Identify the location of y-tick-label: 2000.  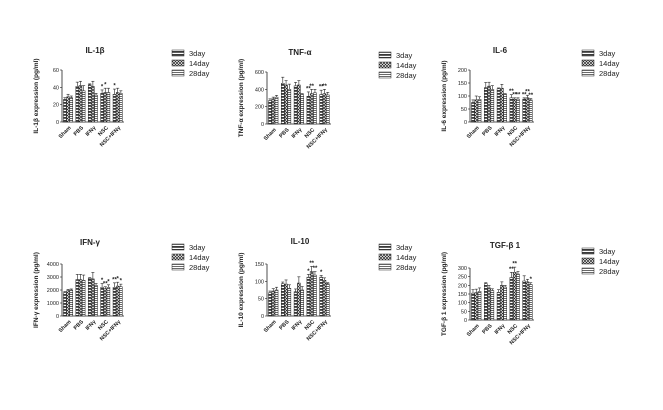
(53, 291).